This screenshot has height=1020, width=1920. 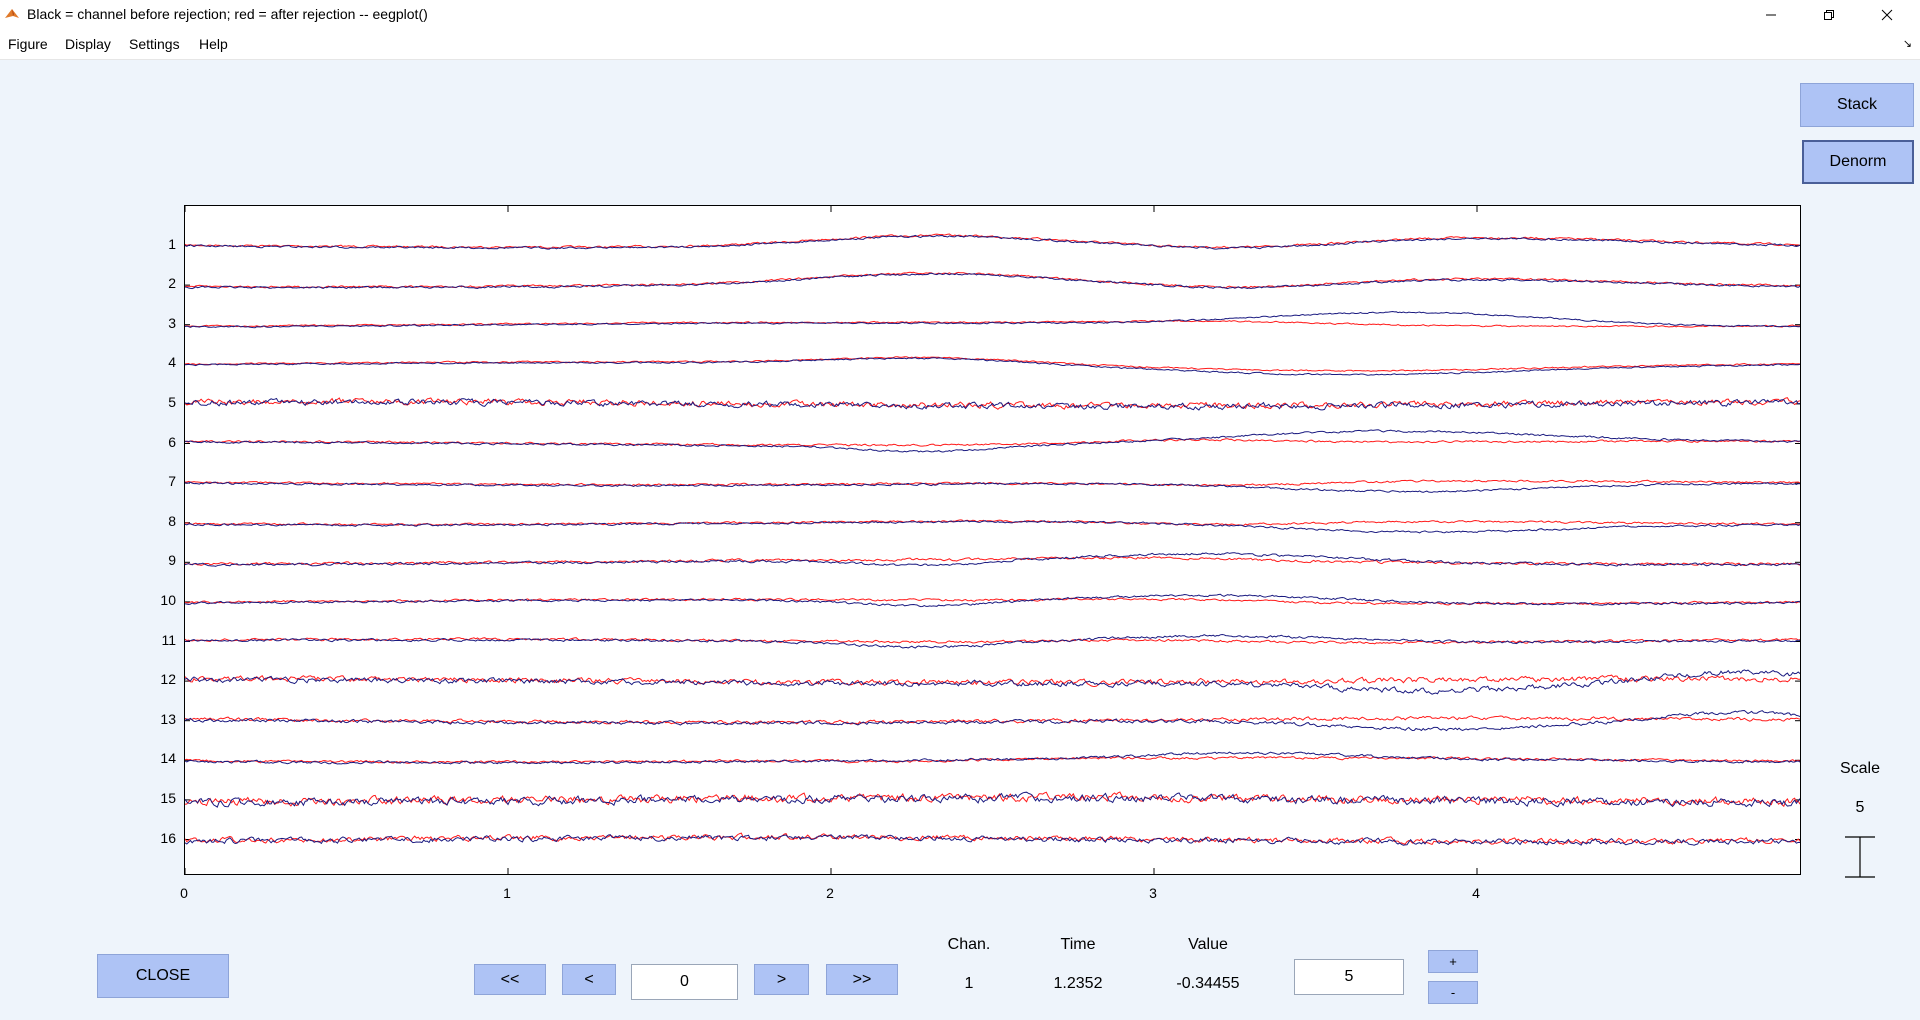 What do you see at coordinates (992, 366) in the screenshot?
I see `trace-before-ch4` at bounding box center [992, 366].